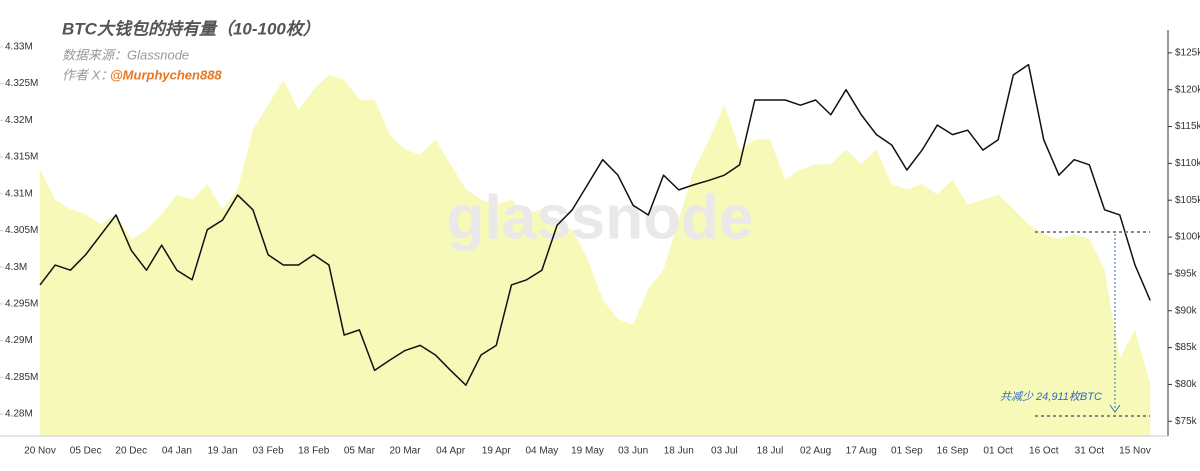 This screenshot has width=1200, height=471. I want to click on x-tick-label: 02 Aug, so click(815, 451).